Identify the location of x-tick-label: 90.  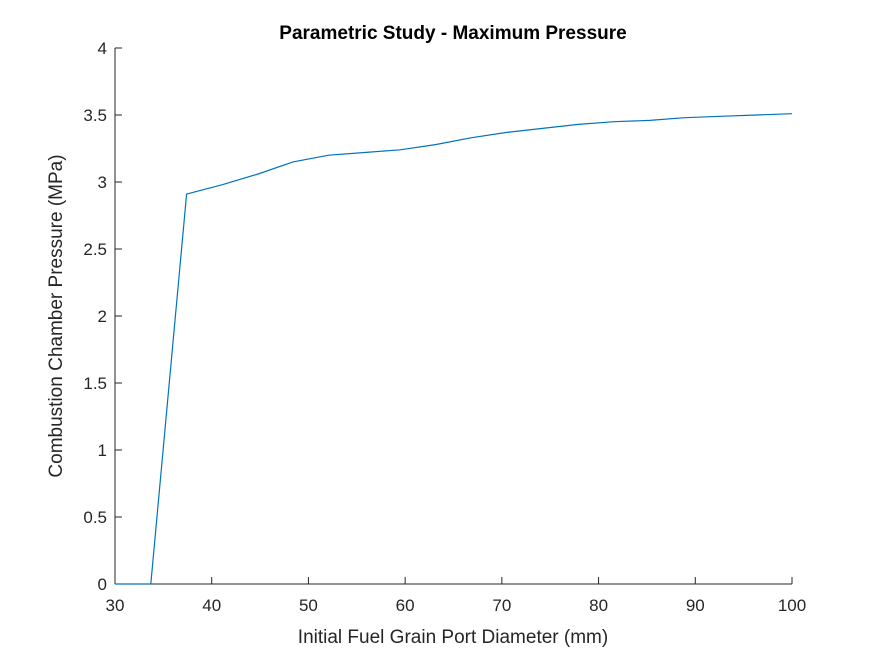
(695, 605).